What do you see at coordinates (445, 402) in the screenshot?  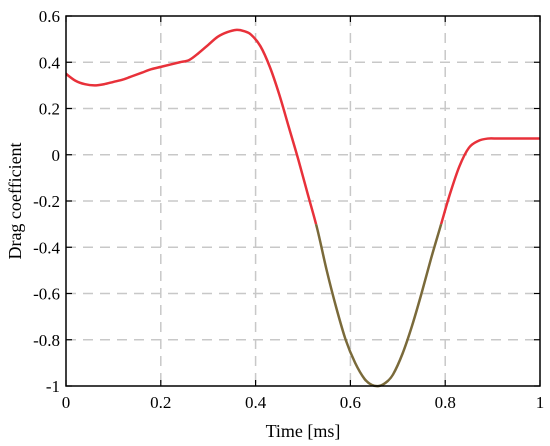 I see `x-tick-label-4: 0.8` at bounding box center [445, 402].